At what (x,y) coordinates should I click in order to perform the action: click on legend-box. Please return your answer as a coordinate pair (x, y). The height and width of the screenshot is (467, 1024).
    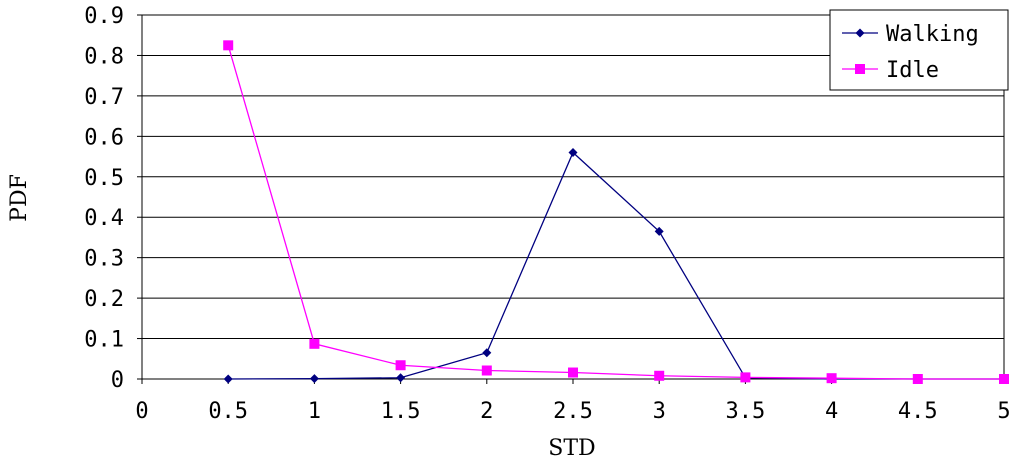
    Looking at the image, I should click on (919, 50).